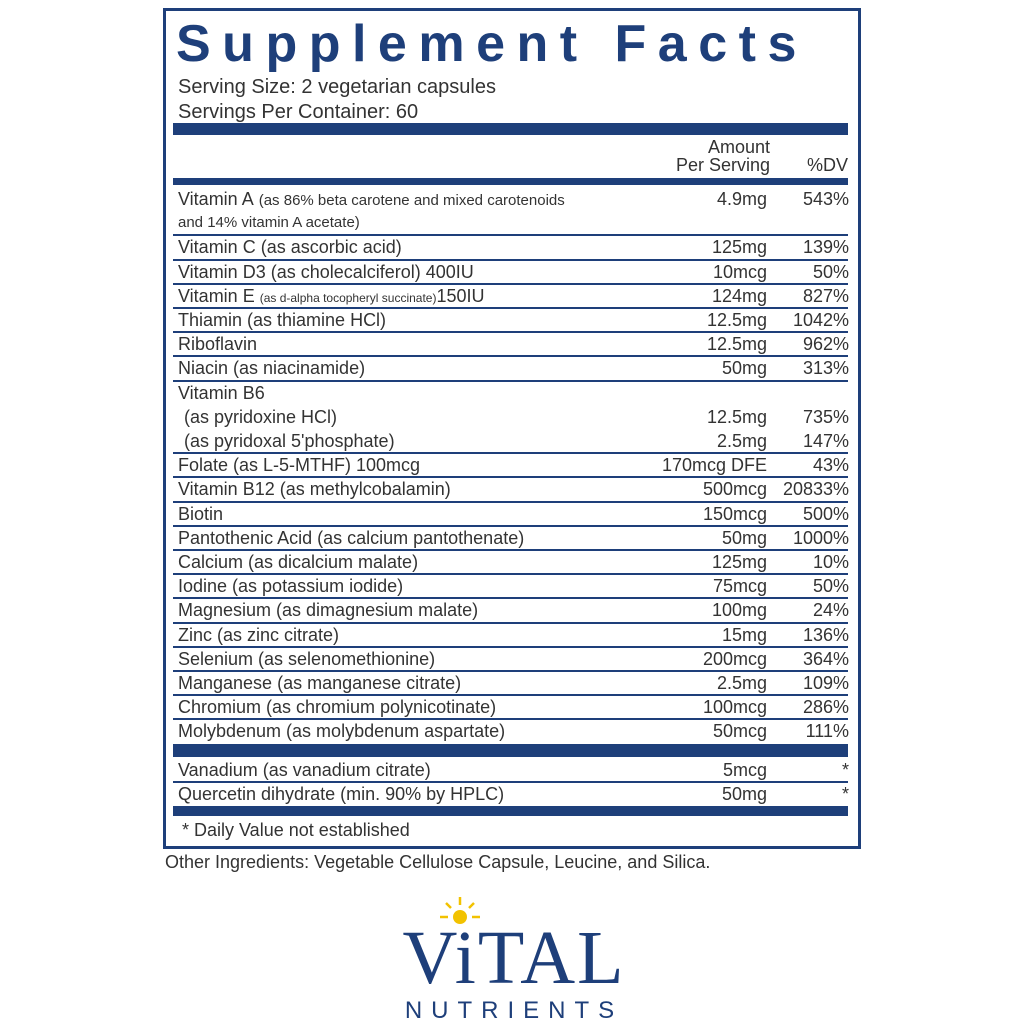 The image size is (1028, 1028). What do you see at coordinates (830, 465) in the screenshot?
I see `daily-value: 43%` at bounding box center [830, 465].